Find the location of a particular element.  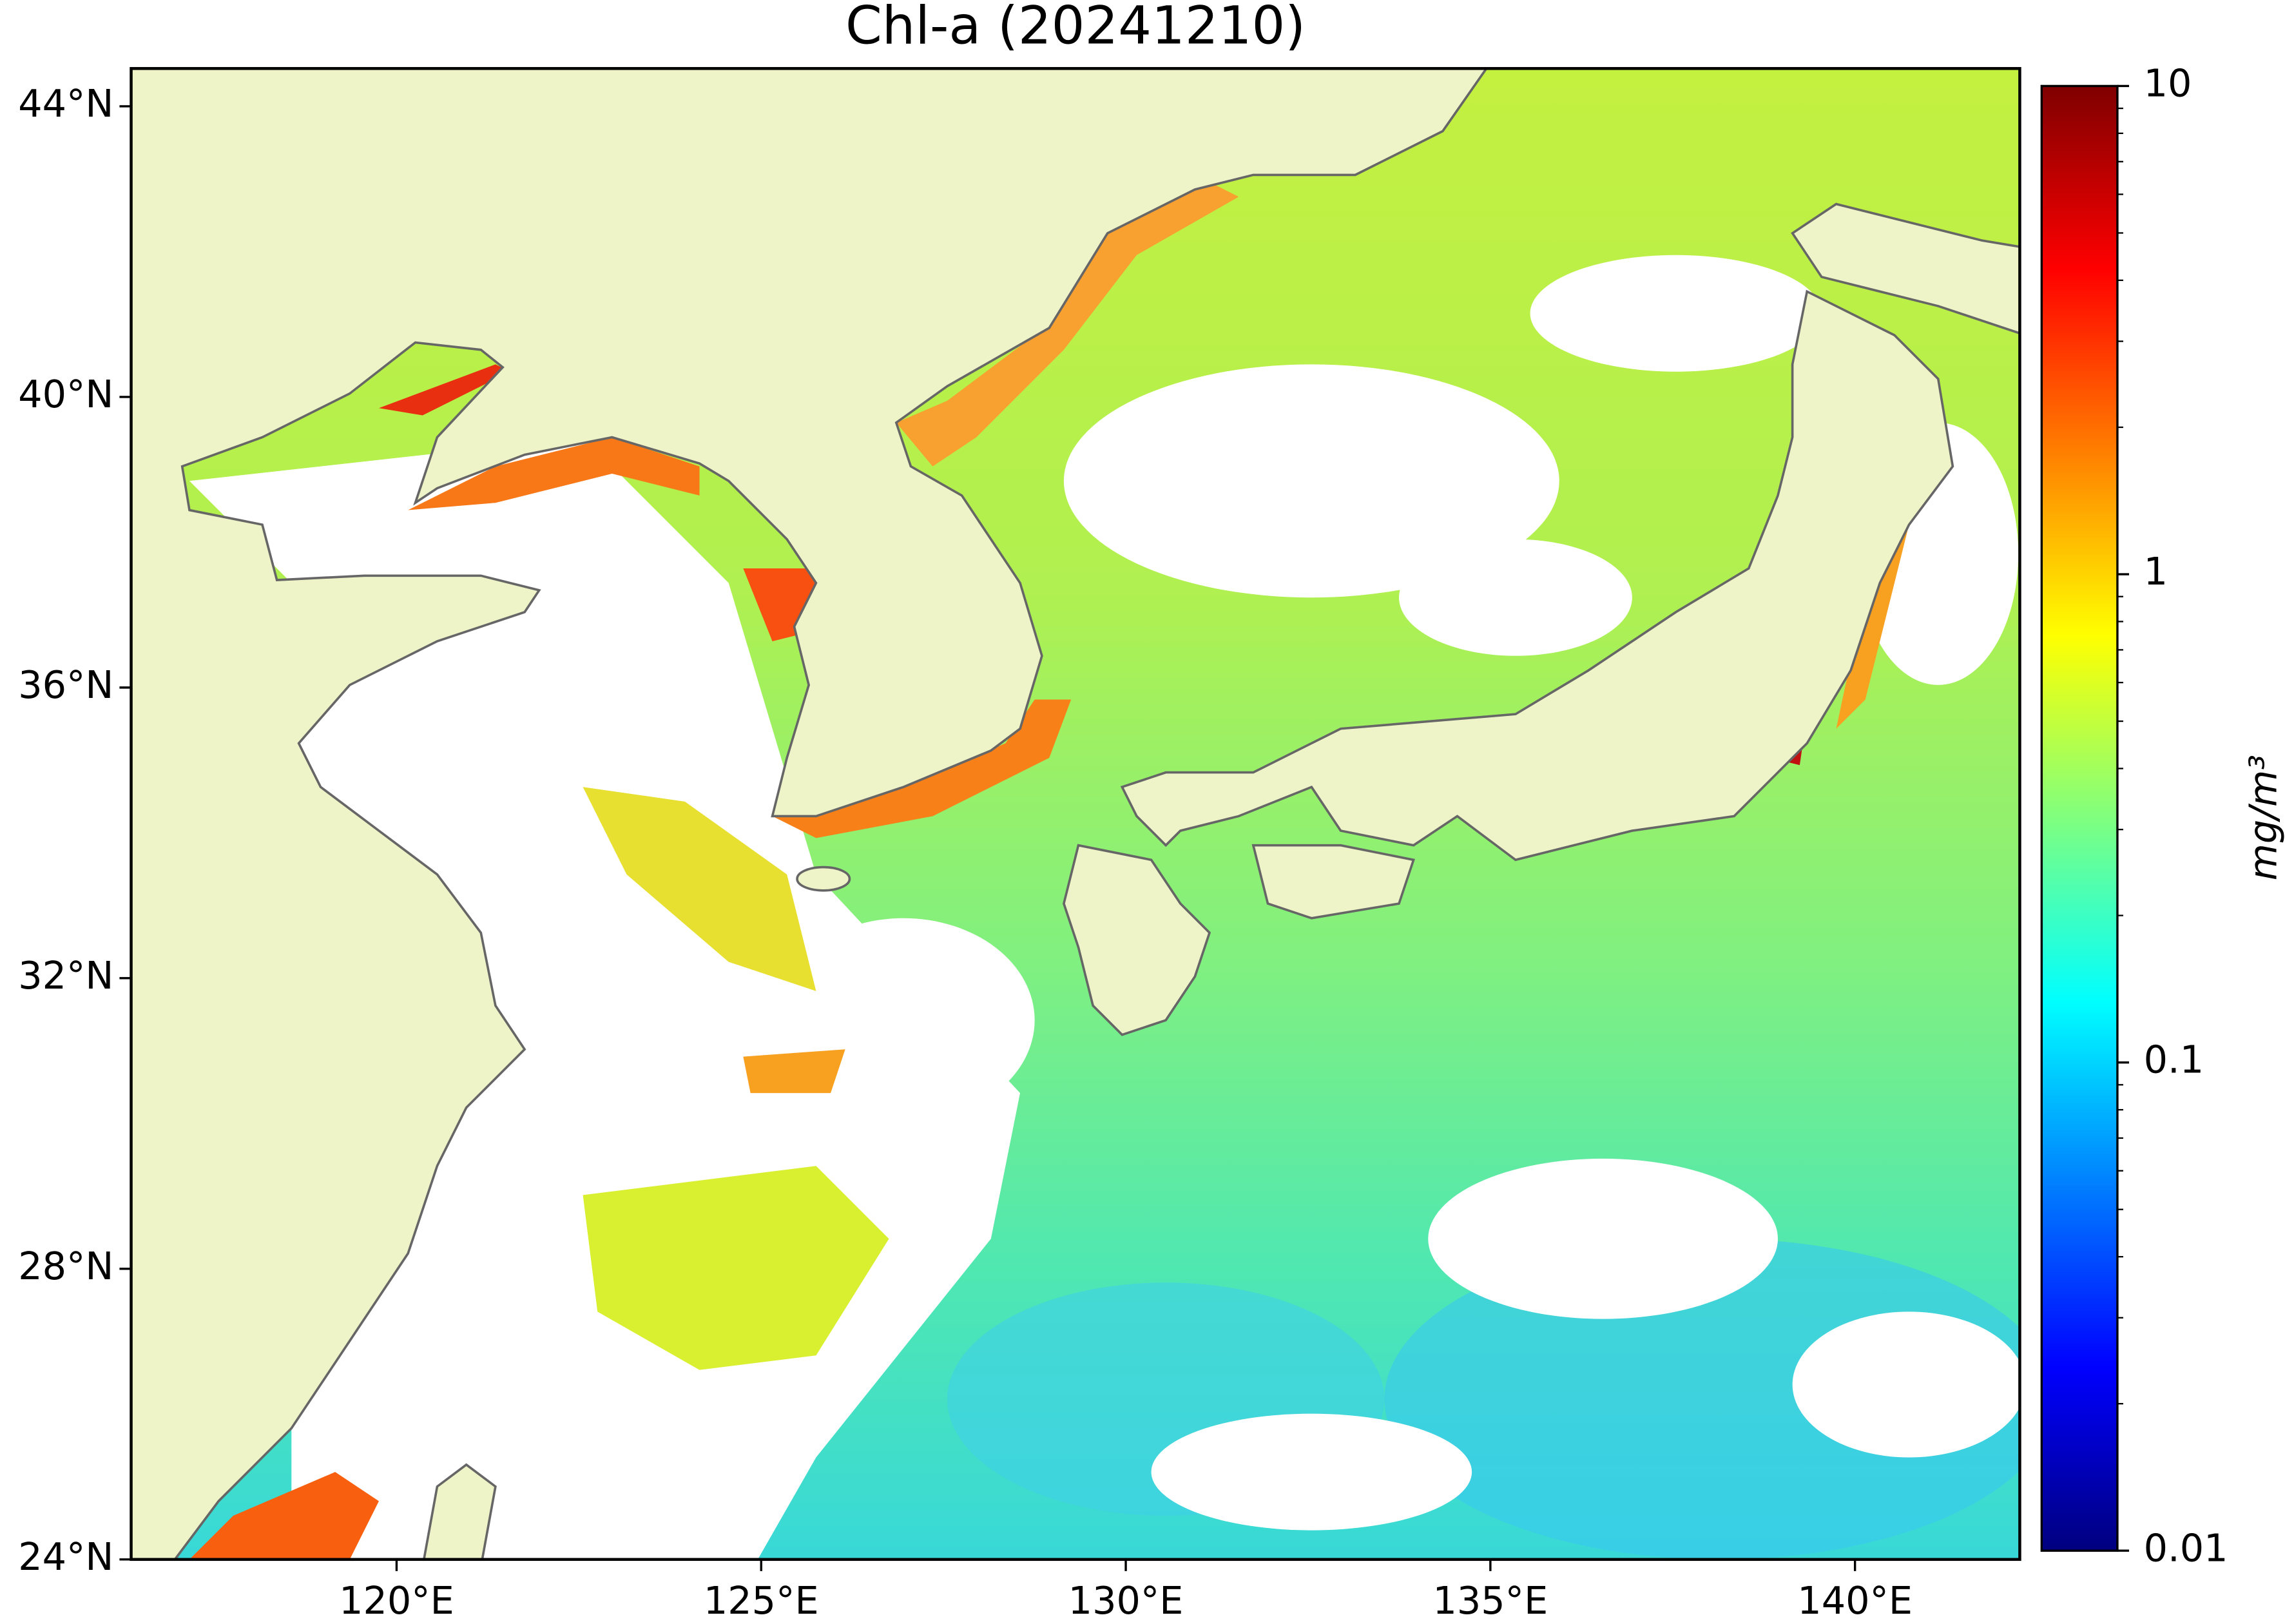

y-tick-label: 24°N is located at coordinates (65, 1557).